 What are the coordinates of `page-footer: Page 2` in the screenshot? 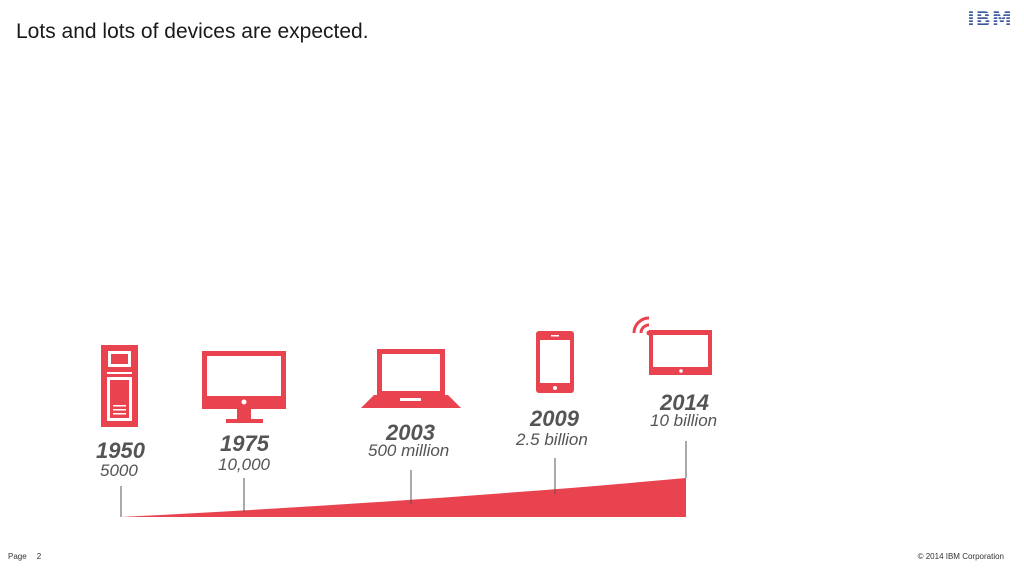 It's located at (29, 556).